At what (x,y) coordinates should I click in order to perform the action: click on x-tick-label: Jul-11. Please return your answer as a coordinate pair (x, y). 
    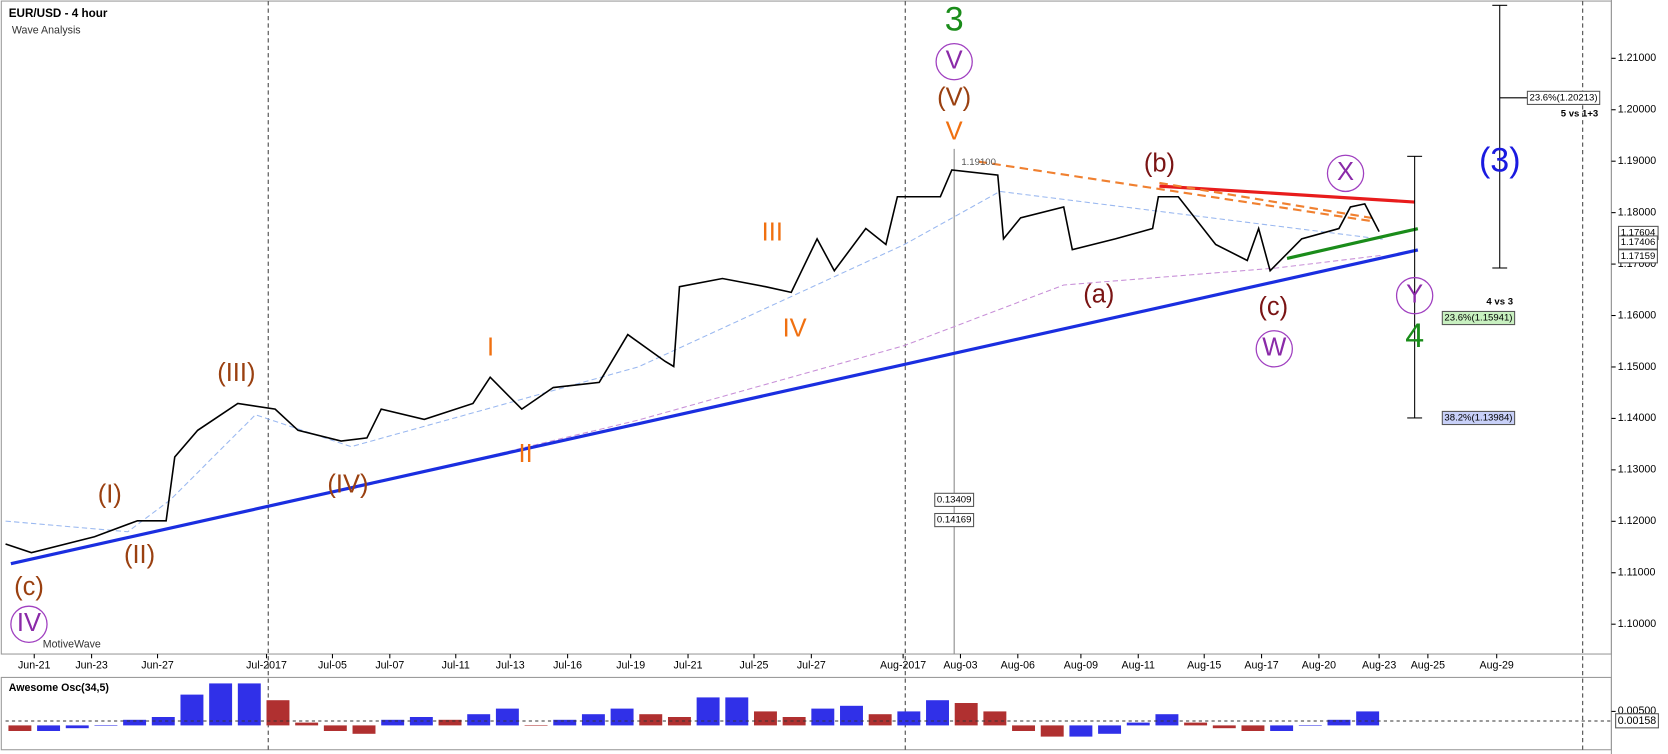
    Looking at the image, I should click on (456, 666).